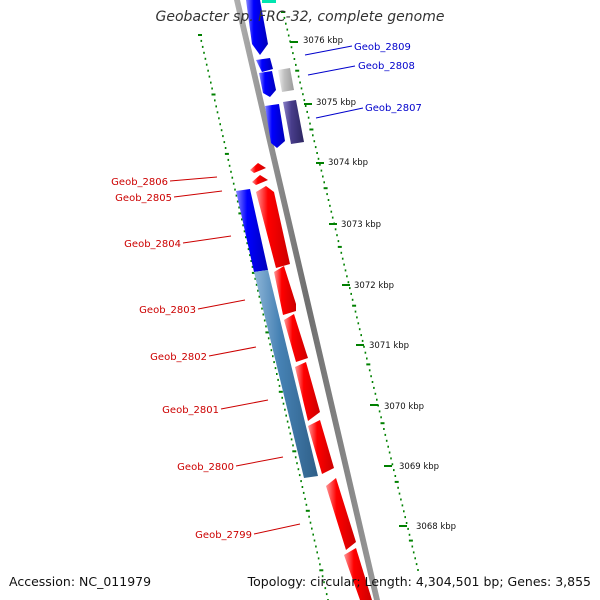 The width and height of the screenshot is (600, 600). What do you see at coordinates (167, 310) in the screenshot?
I see `gene-label: Geob_2803` at bounding box center [167, 310].